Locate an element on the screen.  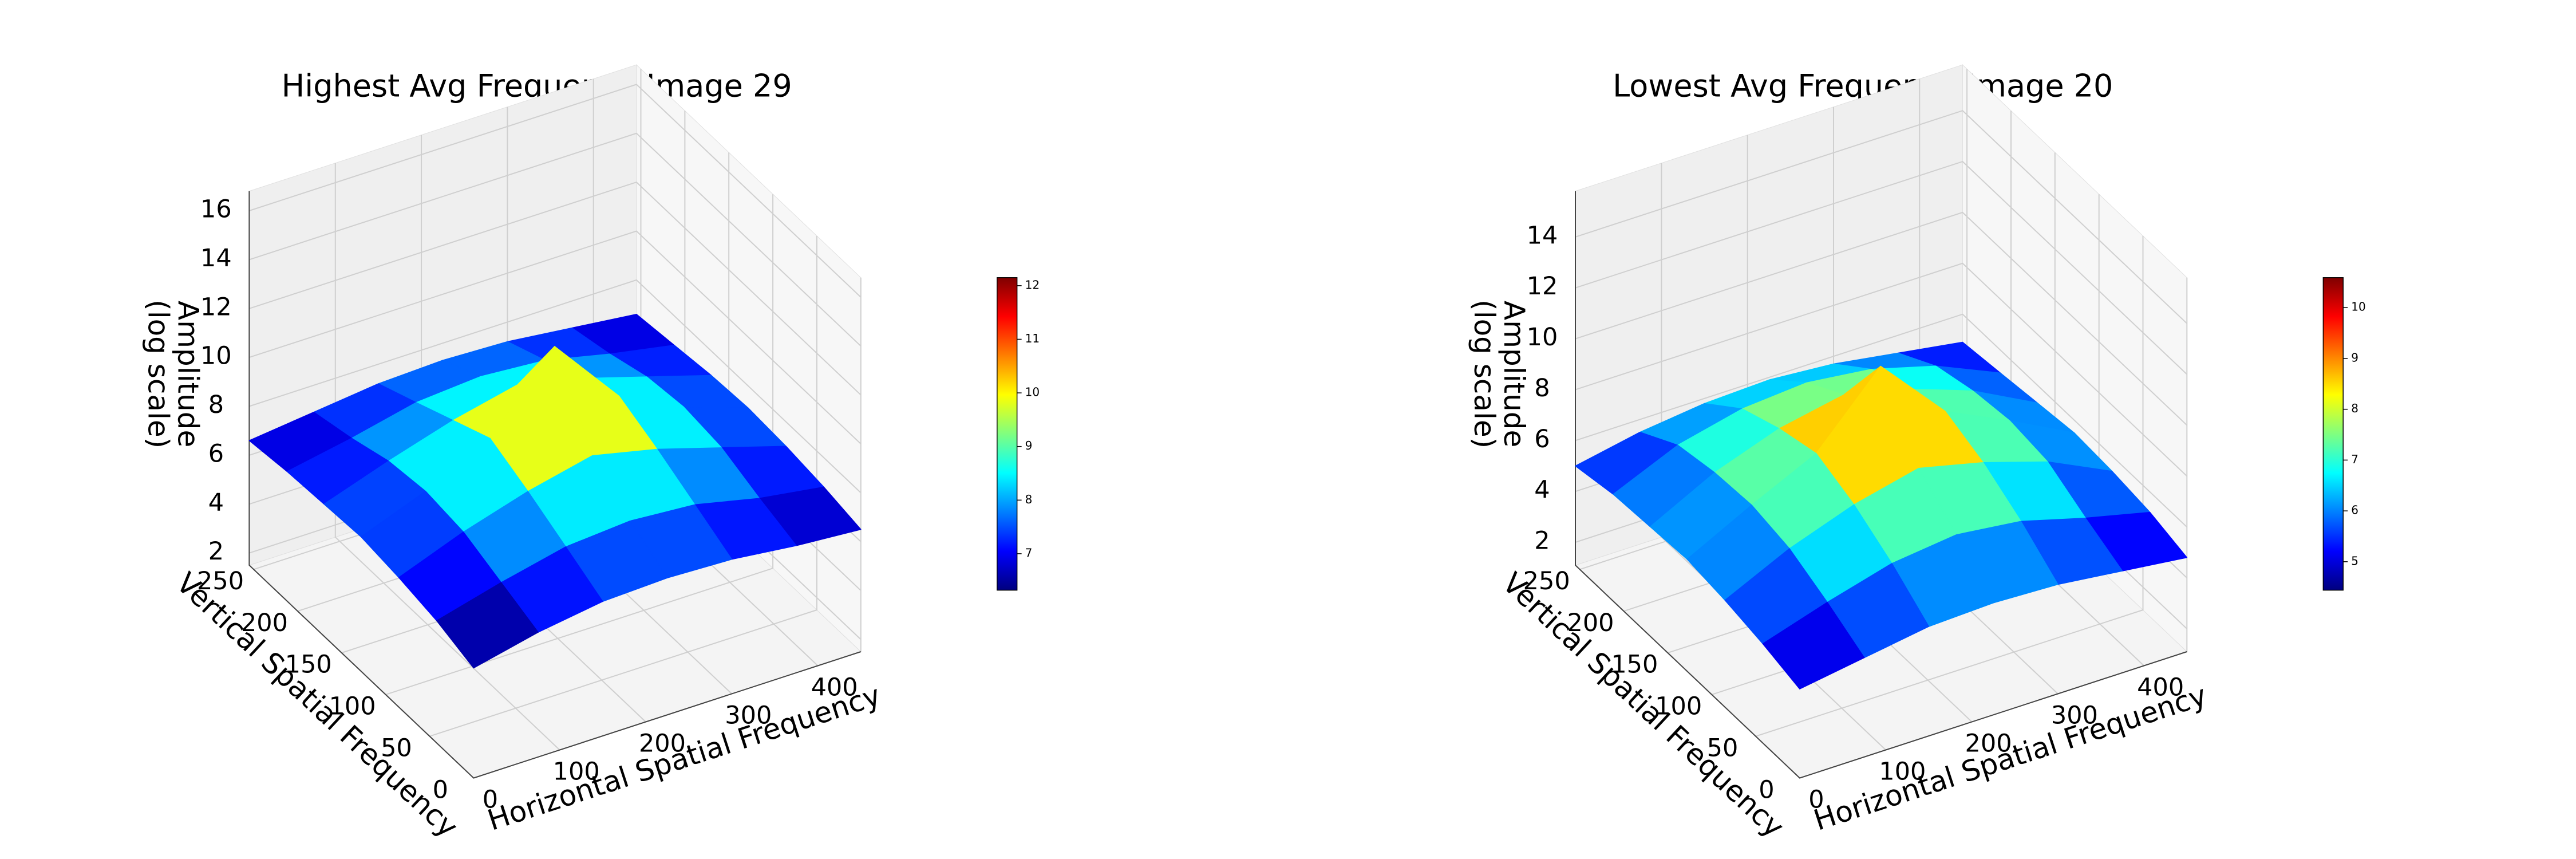
colorbar-tick-label: 5 is located at coordinates (2354, 561).